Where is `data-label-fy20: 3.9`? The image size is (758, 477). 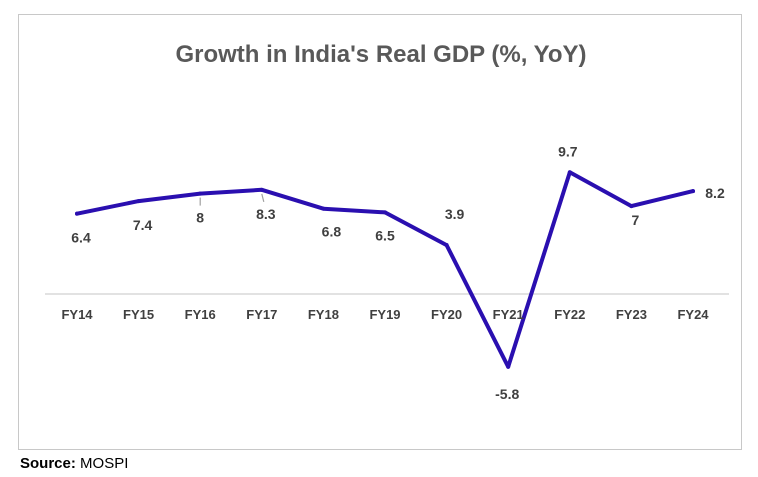 data-label-fy20: 3.9 is located at coordinates (455, 214).